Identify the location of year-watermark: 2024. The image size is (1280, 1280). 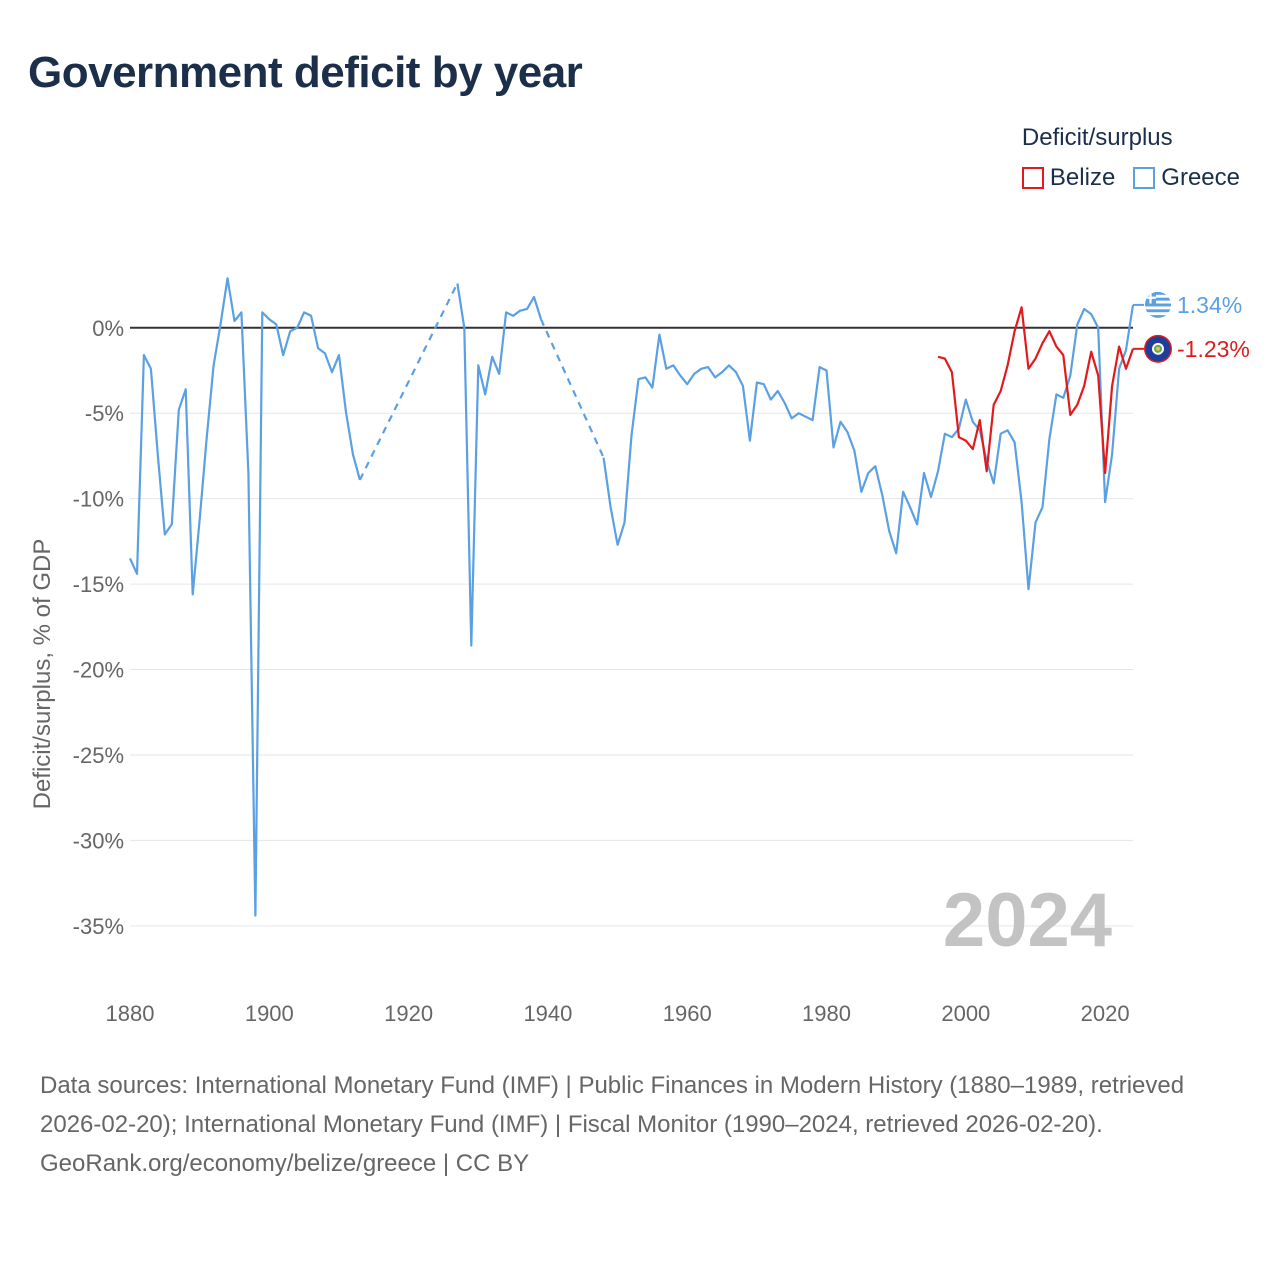
(1027, 920).